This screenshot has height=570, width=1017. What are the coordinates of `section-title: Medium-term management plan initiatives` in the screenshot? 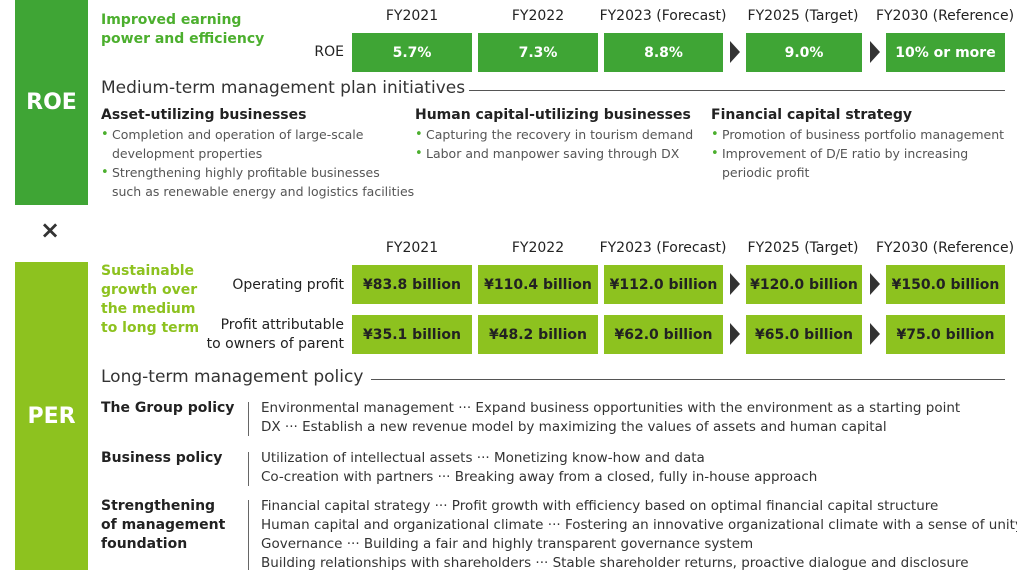 It's located at (285, 88).